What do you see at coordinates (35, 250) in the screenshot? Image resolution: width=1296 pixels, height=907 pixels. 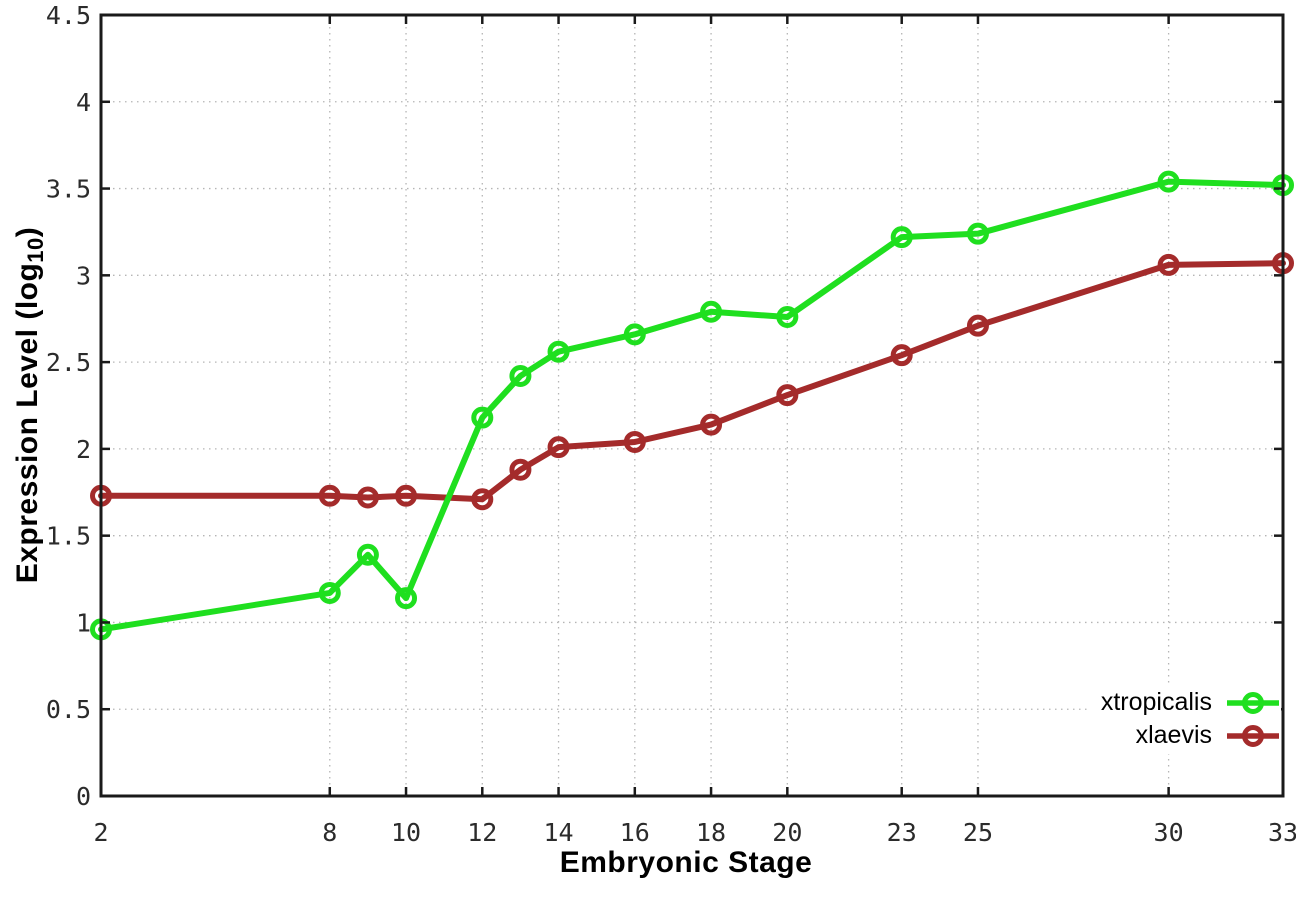 I see `y-axis-title-subscript: 10` at bounding box center [35, 250].